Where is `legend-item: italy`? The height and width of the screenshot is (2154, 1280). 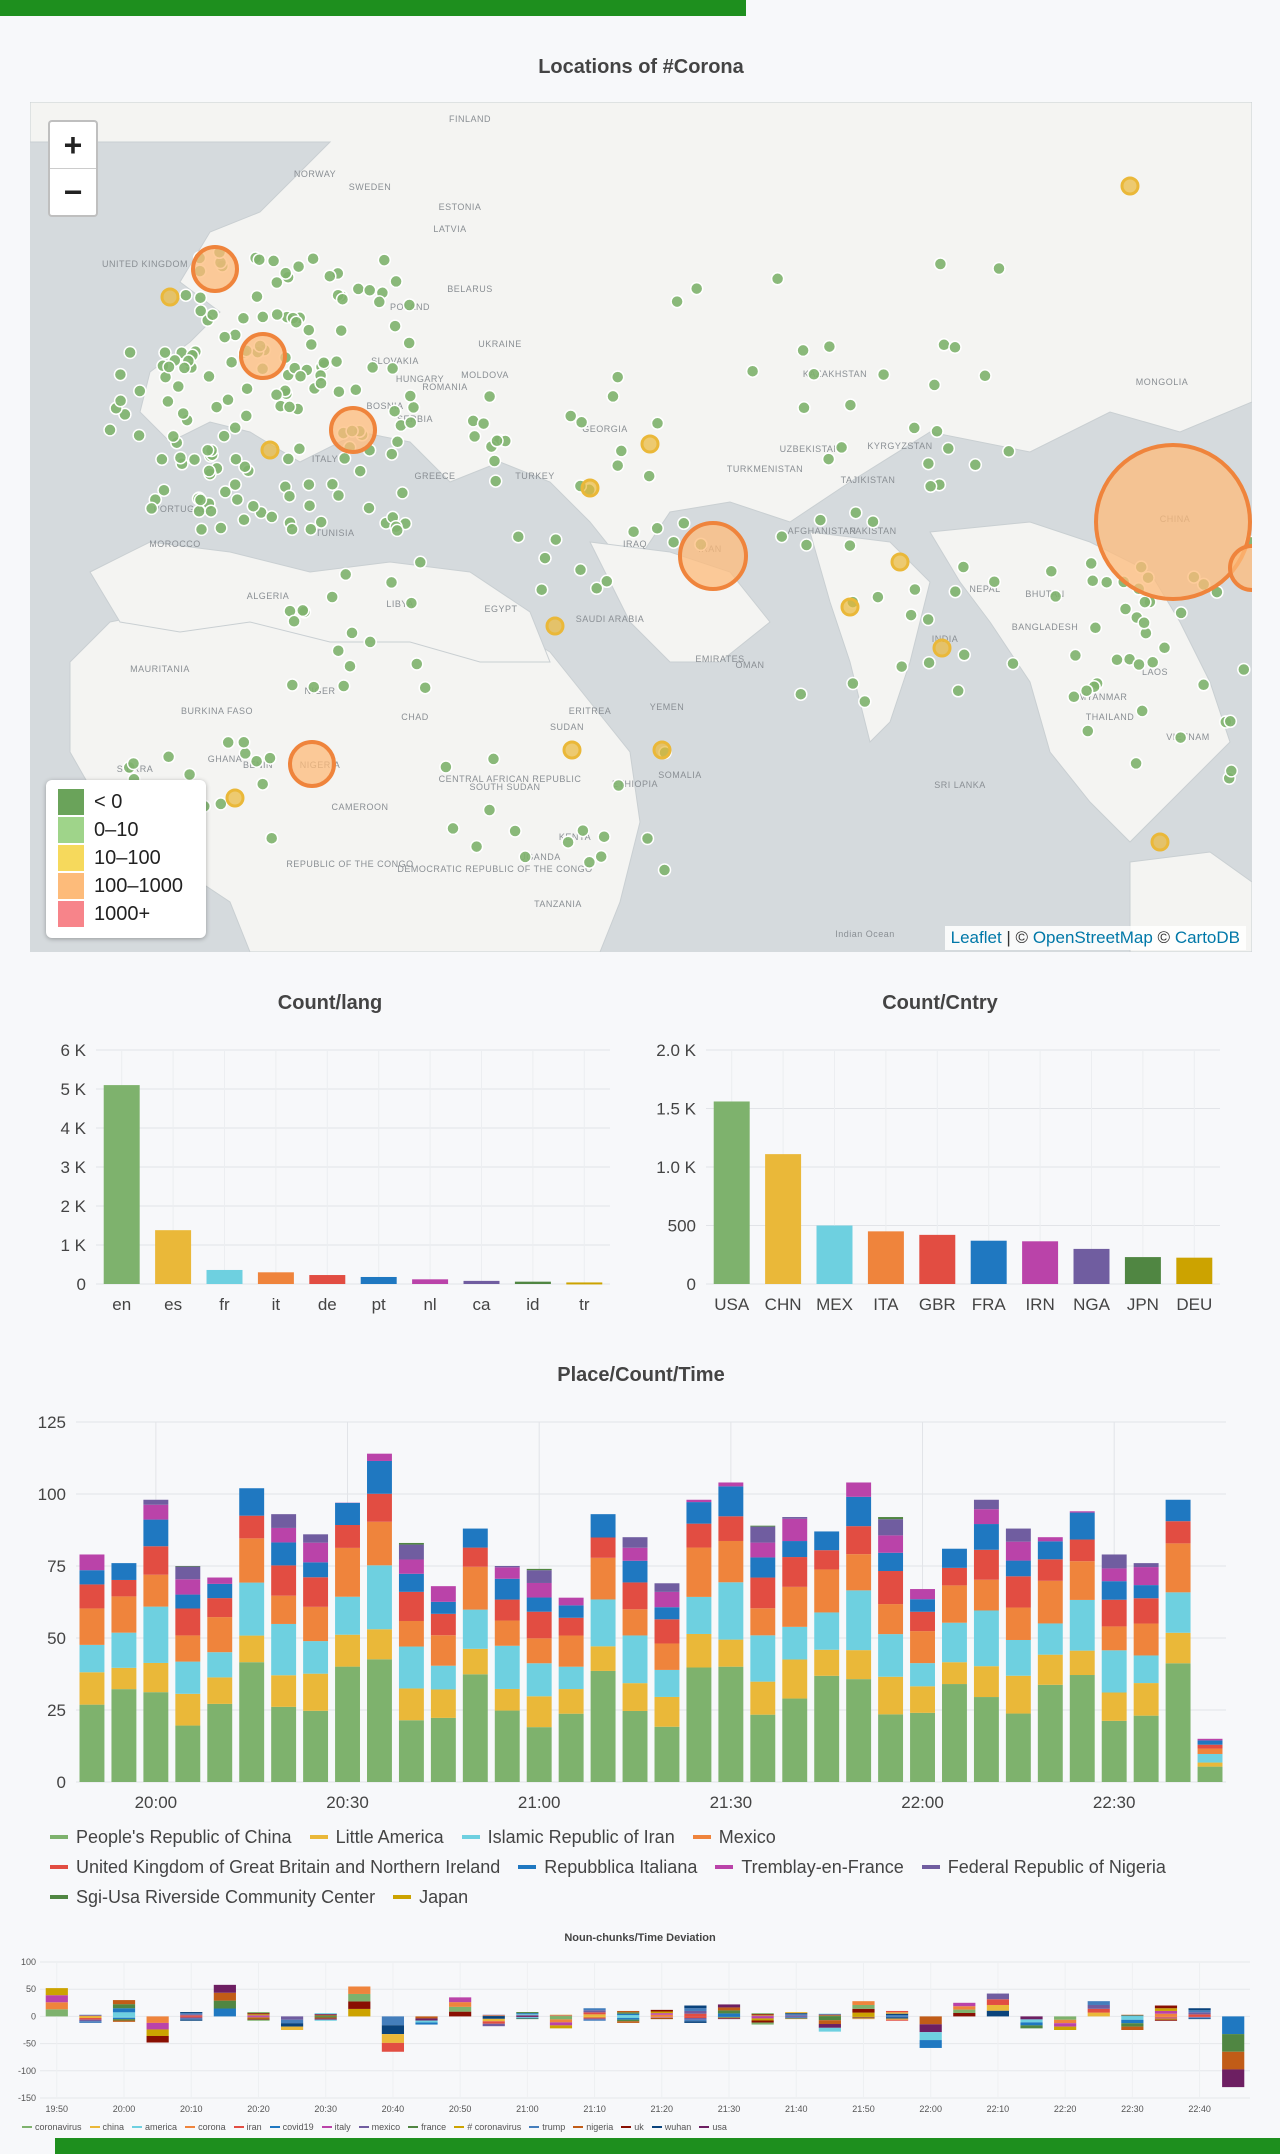 legend-item: italy is located at coordinates (336, 2127).